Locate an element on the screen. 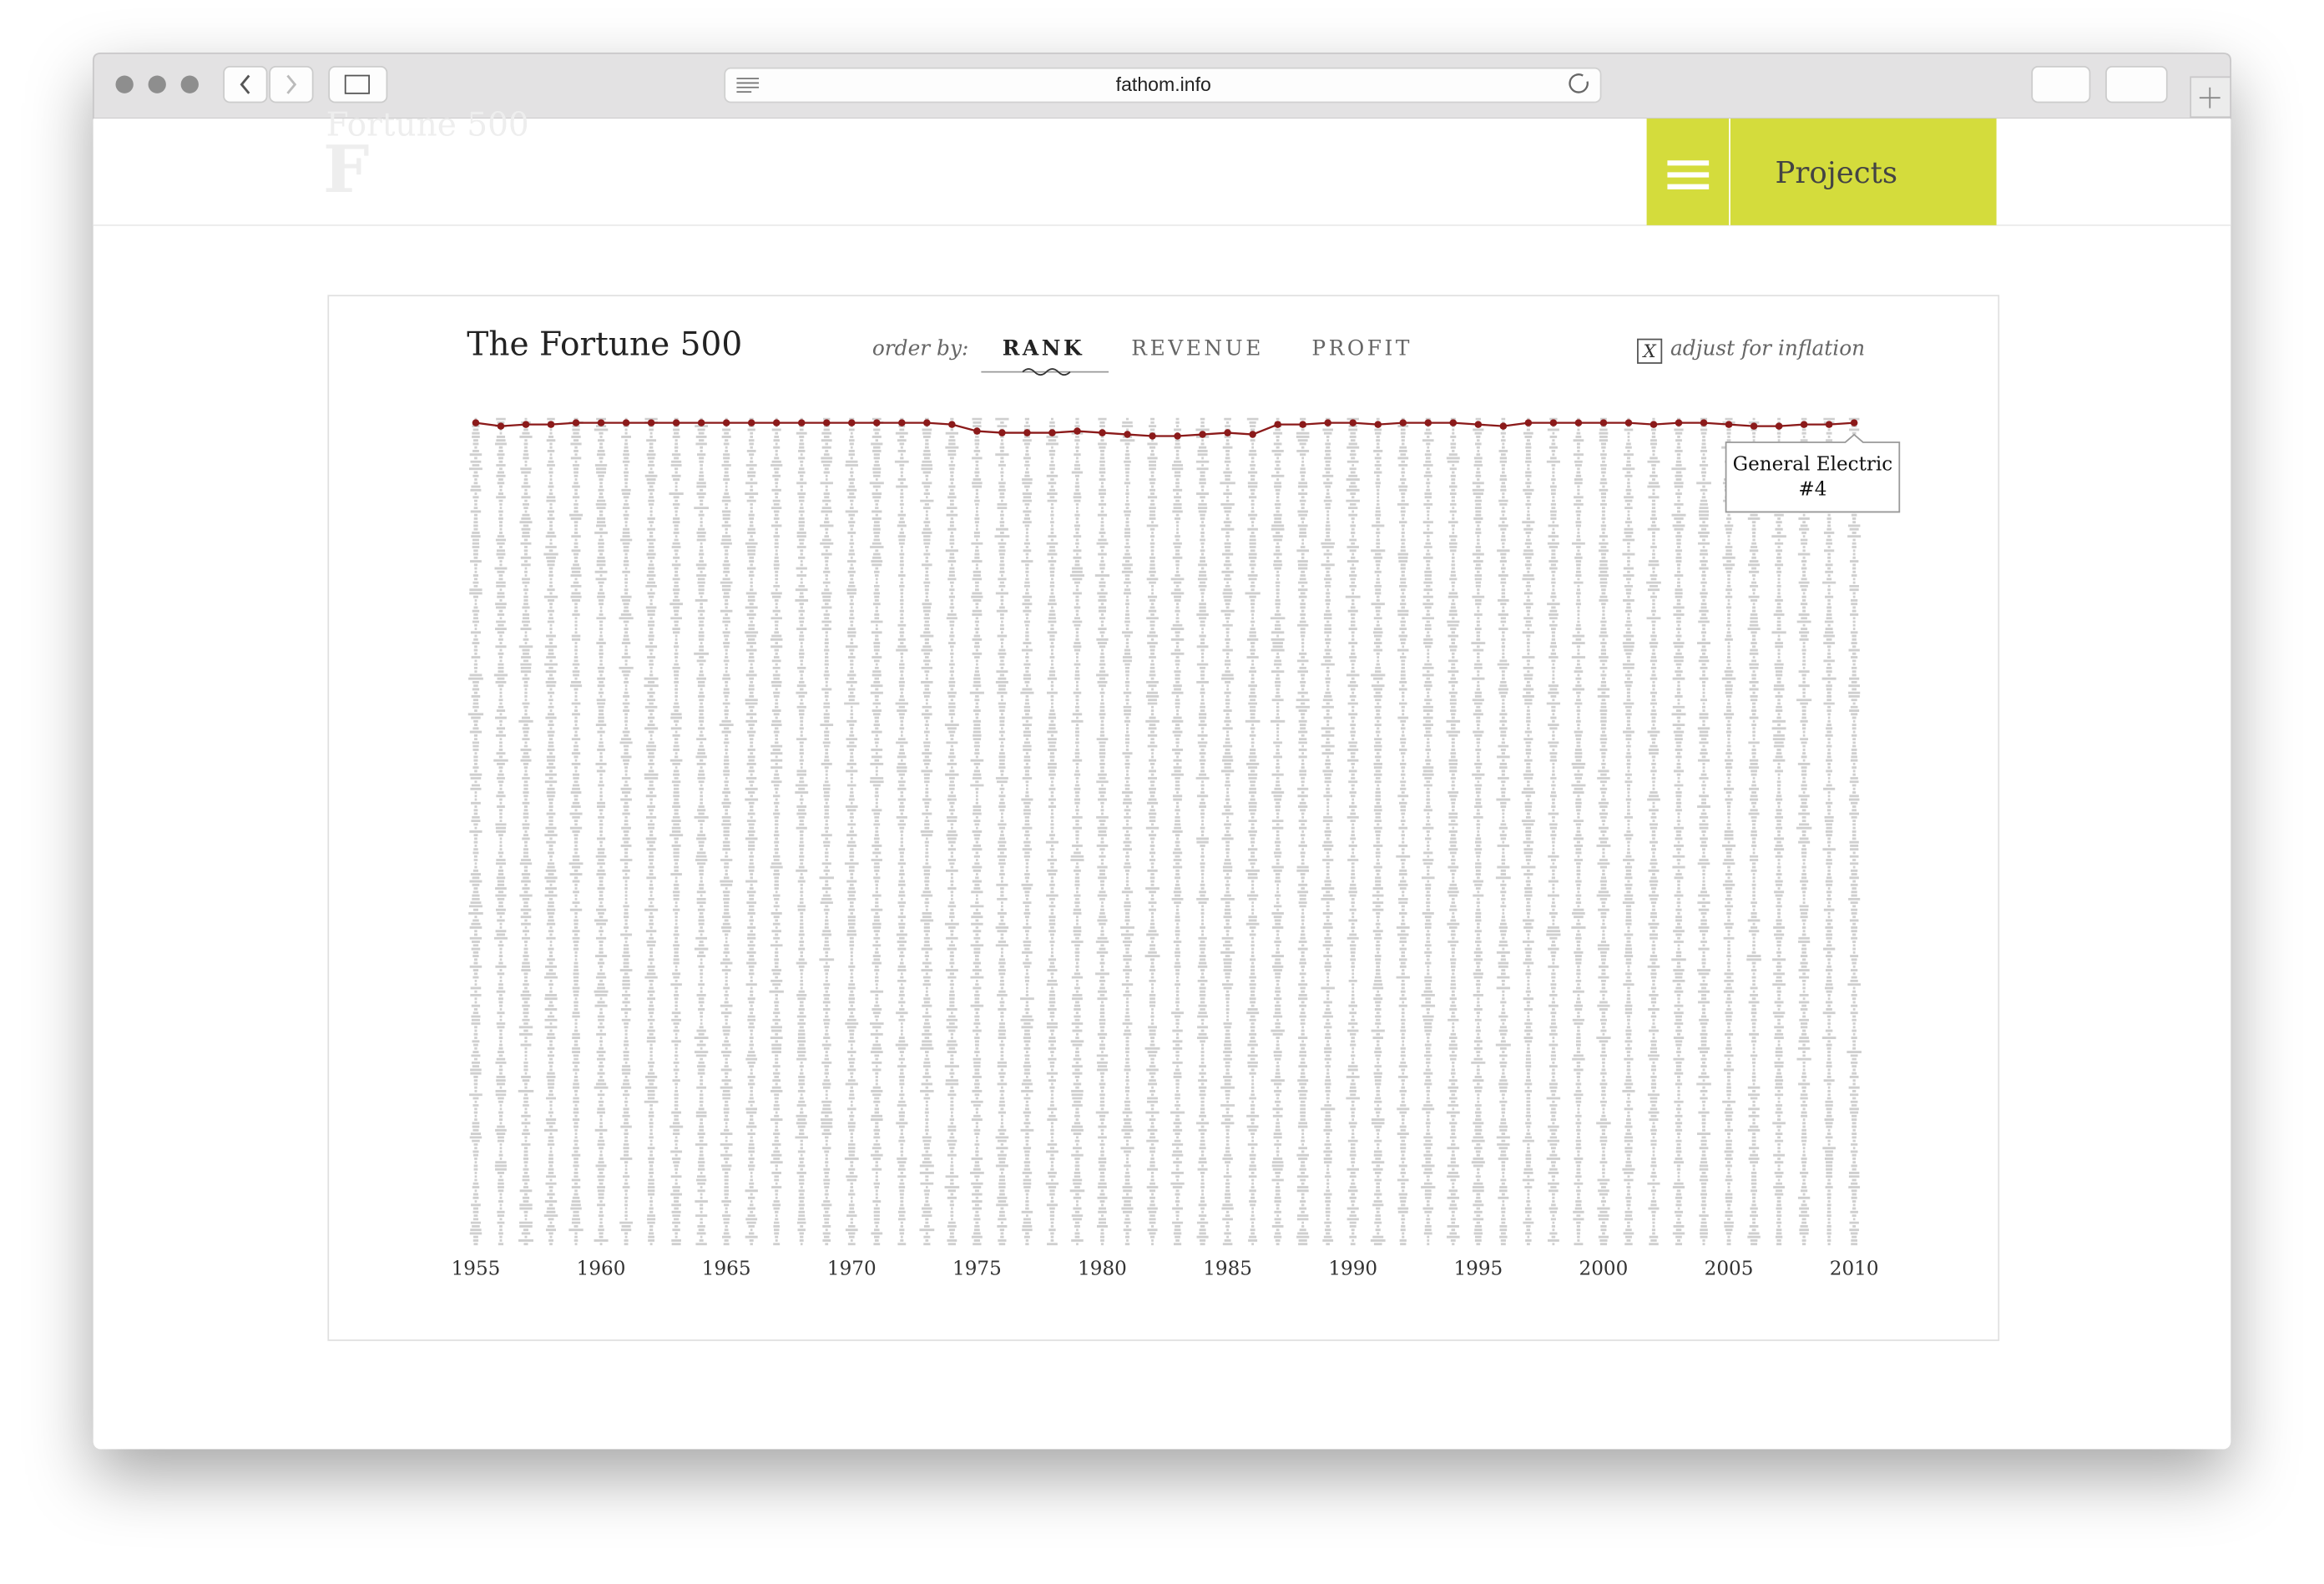 The height and width of the screenshot is (1584, 2324). minimize-button is located at coordinates (157, 84).